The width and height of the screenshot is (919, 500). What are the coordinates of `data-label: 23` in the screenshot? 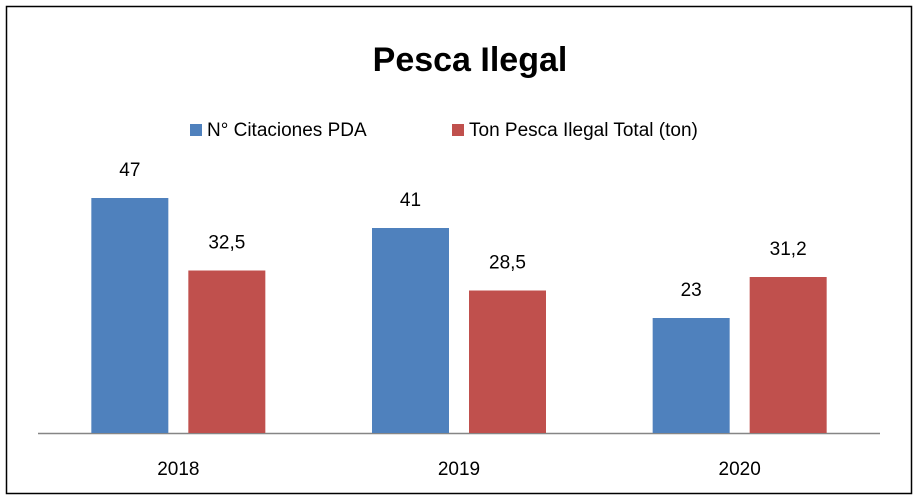 It's located at (691, 290).